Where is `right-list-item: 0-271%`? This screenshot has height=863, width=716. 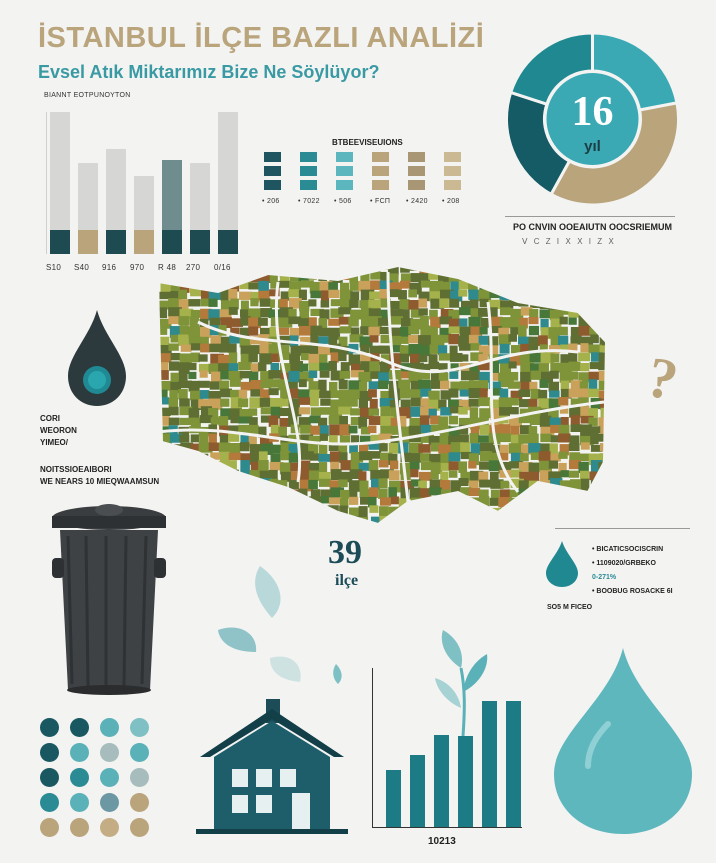 right-list-item: 0-271% is located at coordinates (604, 577).